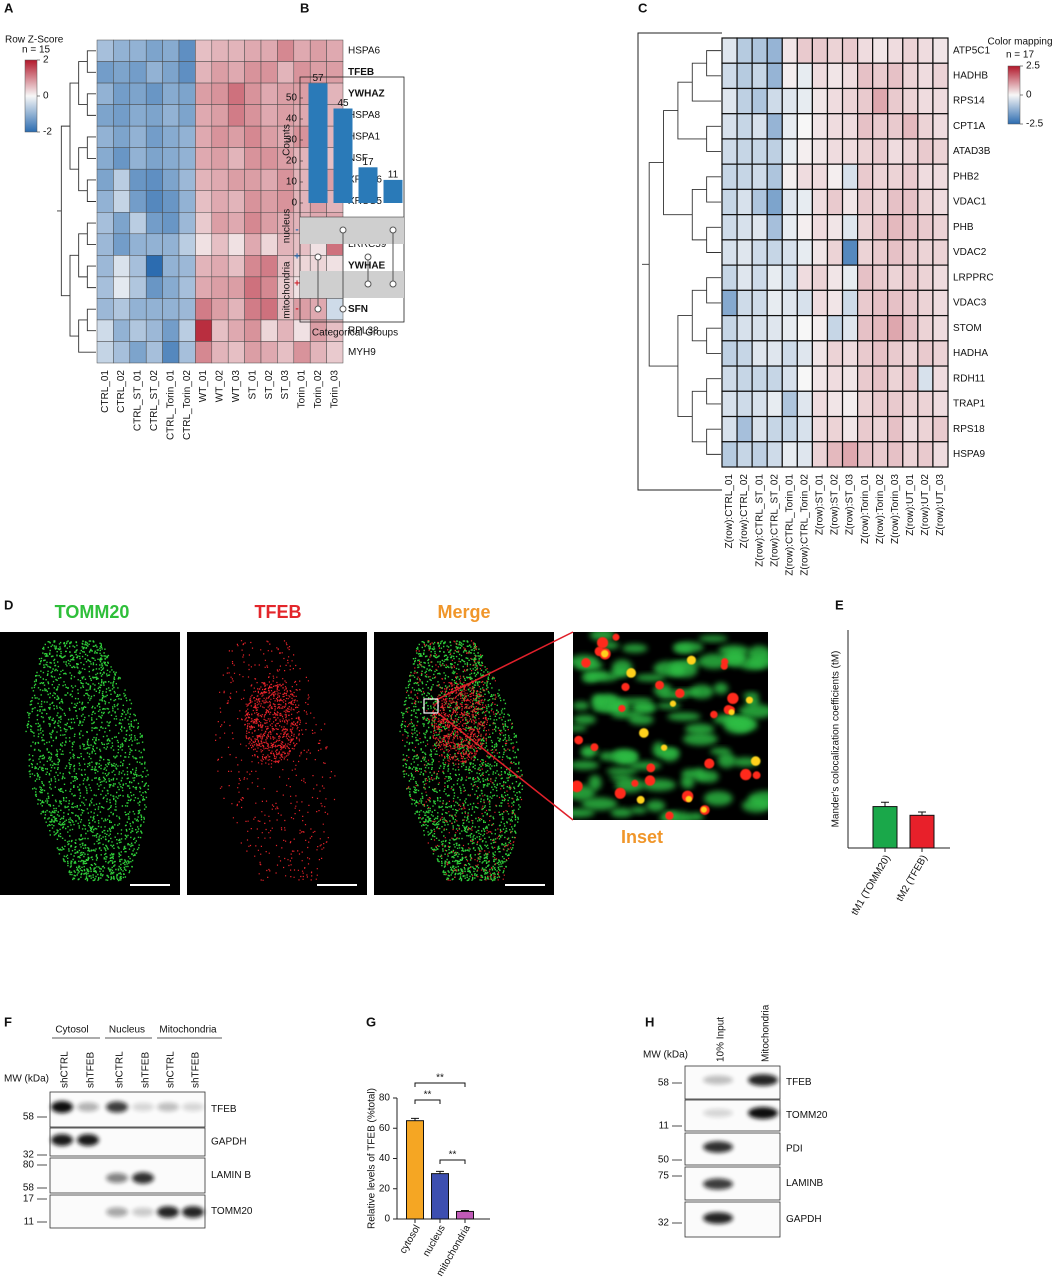 This screenshot has width=1052, height=1280. Describe the element at coordinates (925, 505) in the screenshot. I see `column-label: Z(row):UT_02` at that location.